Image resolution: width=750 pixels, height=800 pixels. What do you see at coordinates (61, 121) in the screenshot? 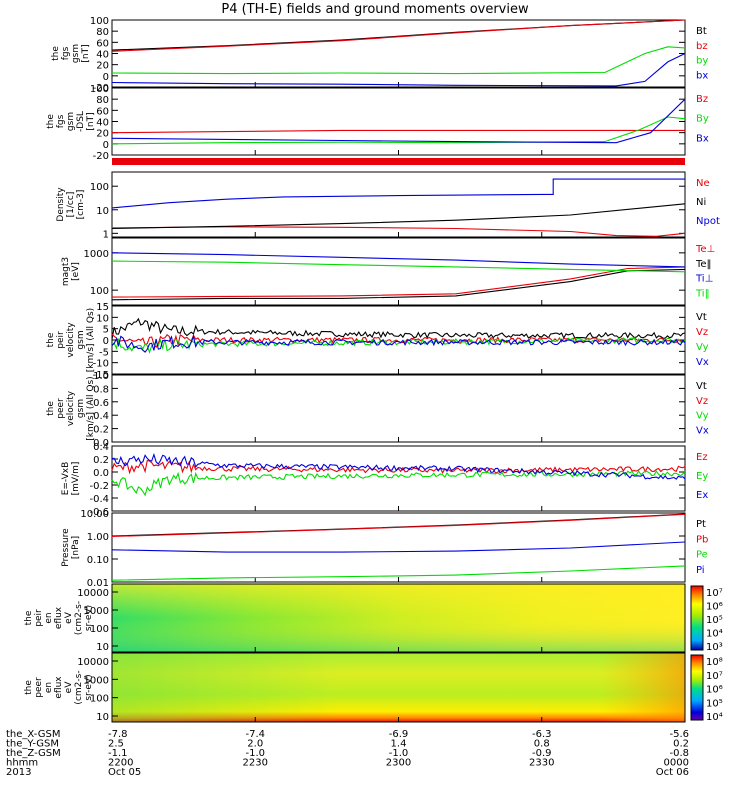
I see `y-axis-label-fgs-gsm-dsl-line: fgs` at bounding box center [61, 121].